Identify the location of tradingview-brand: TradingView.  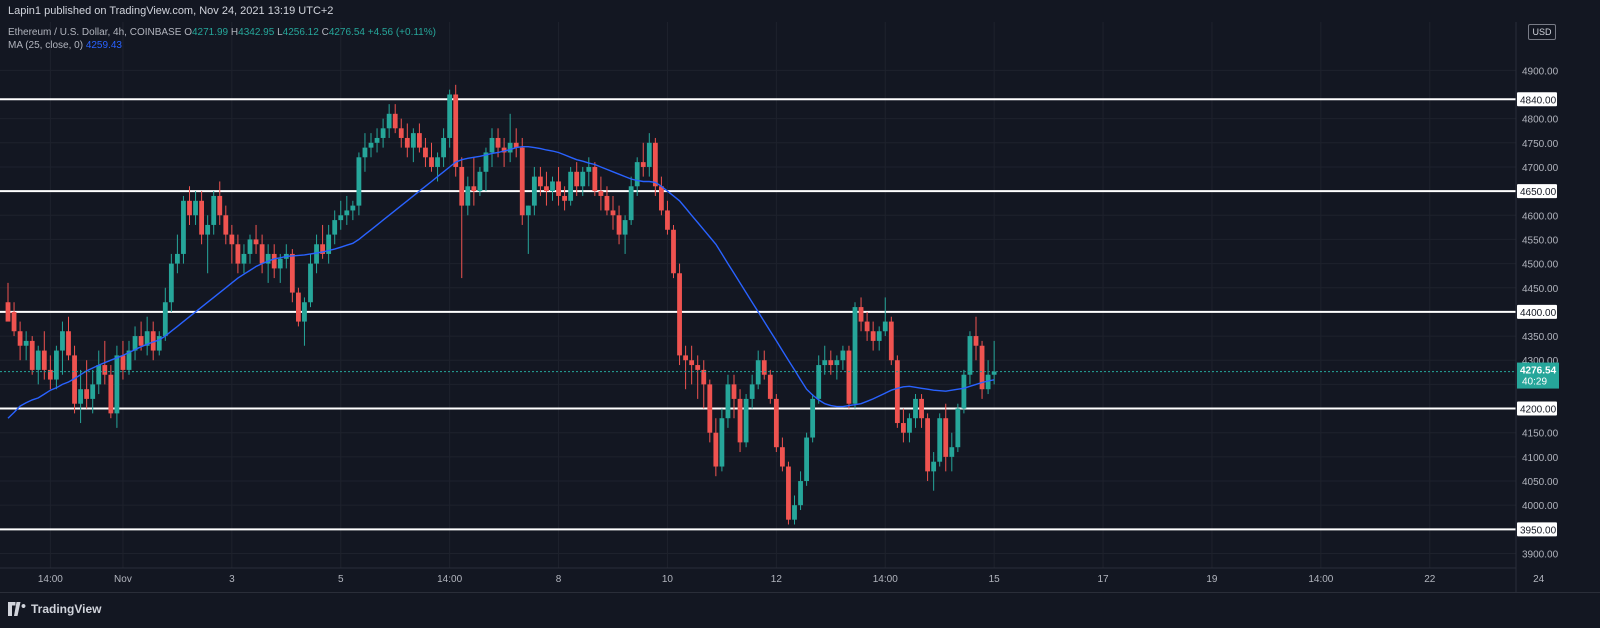
(54, 609).